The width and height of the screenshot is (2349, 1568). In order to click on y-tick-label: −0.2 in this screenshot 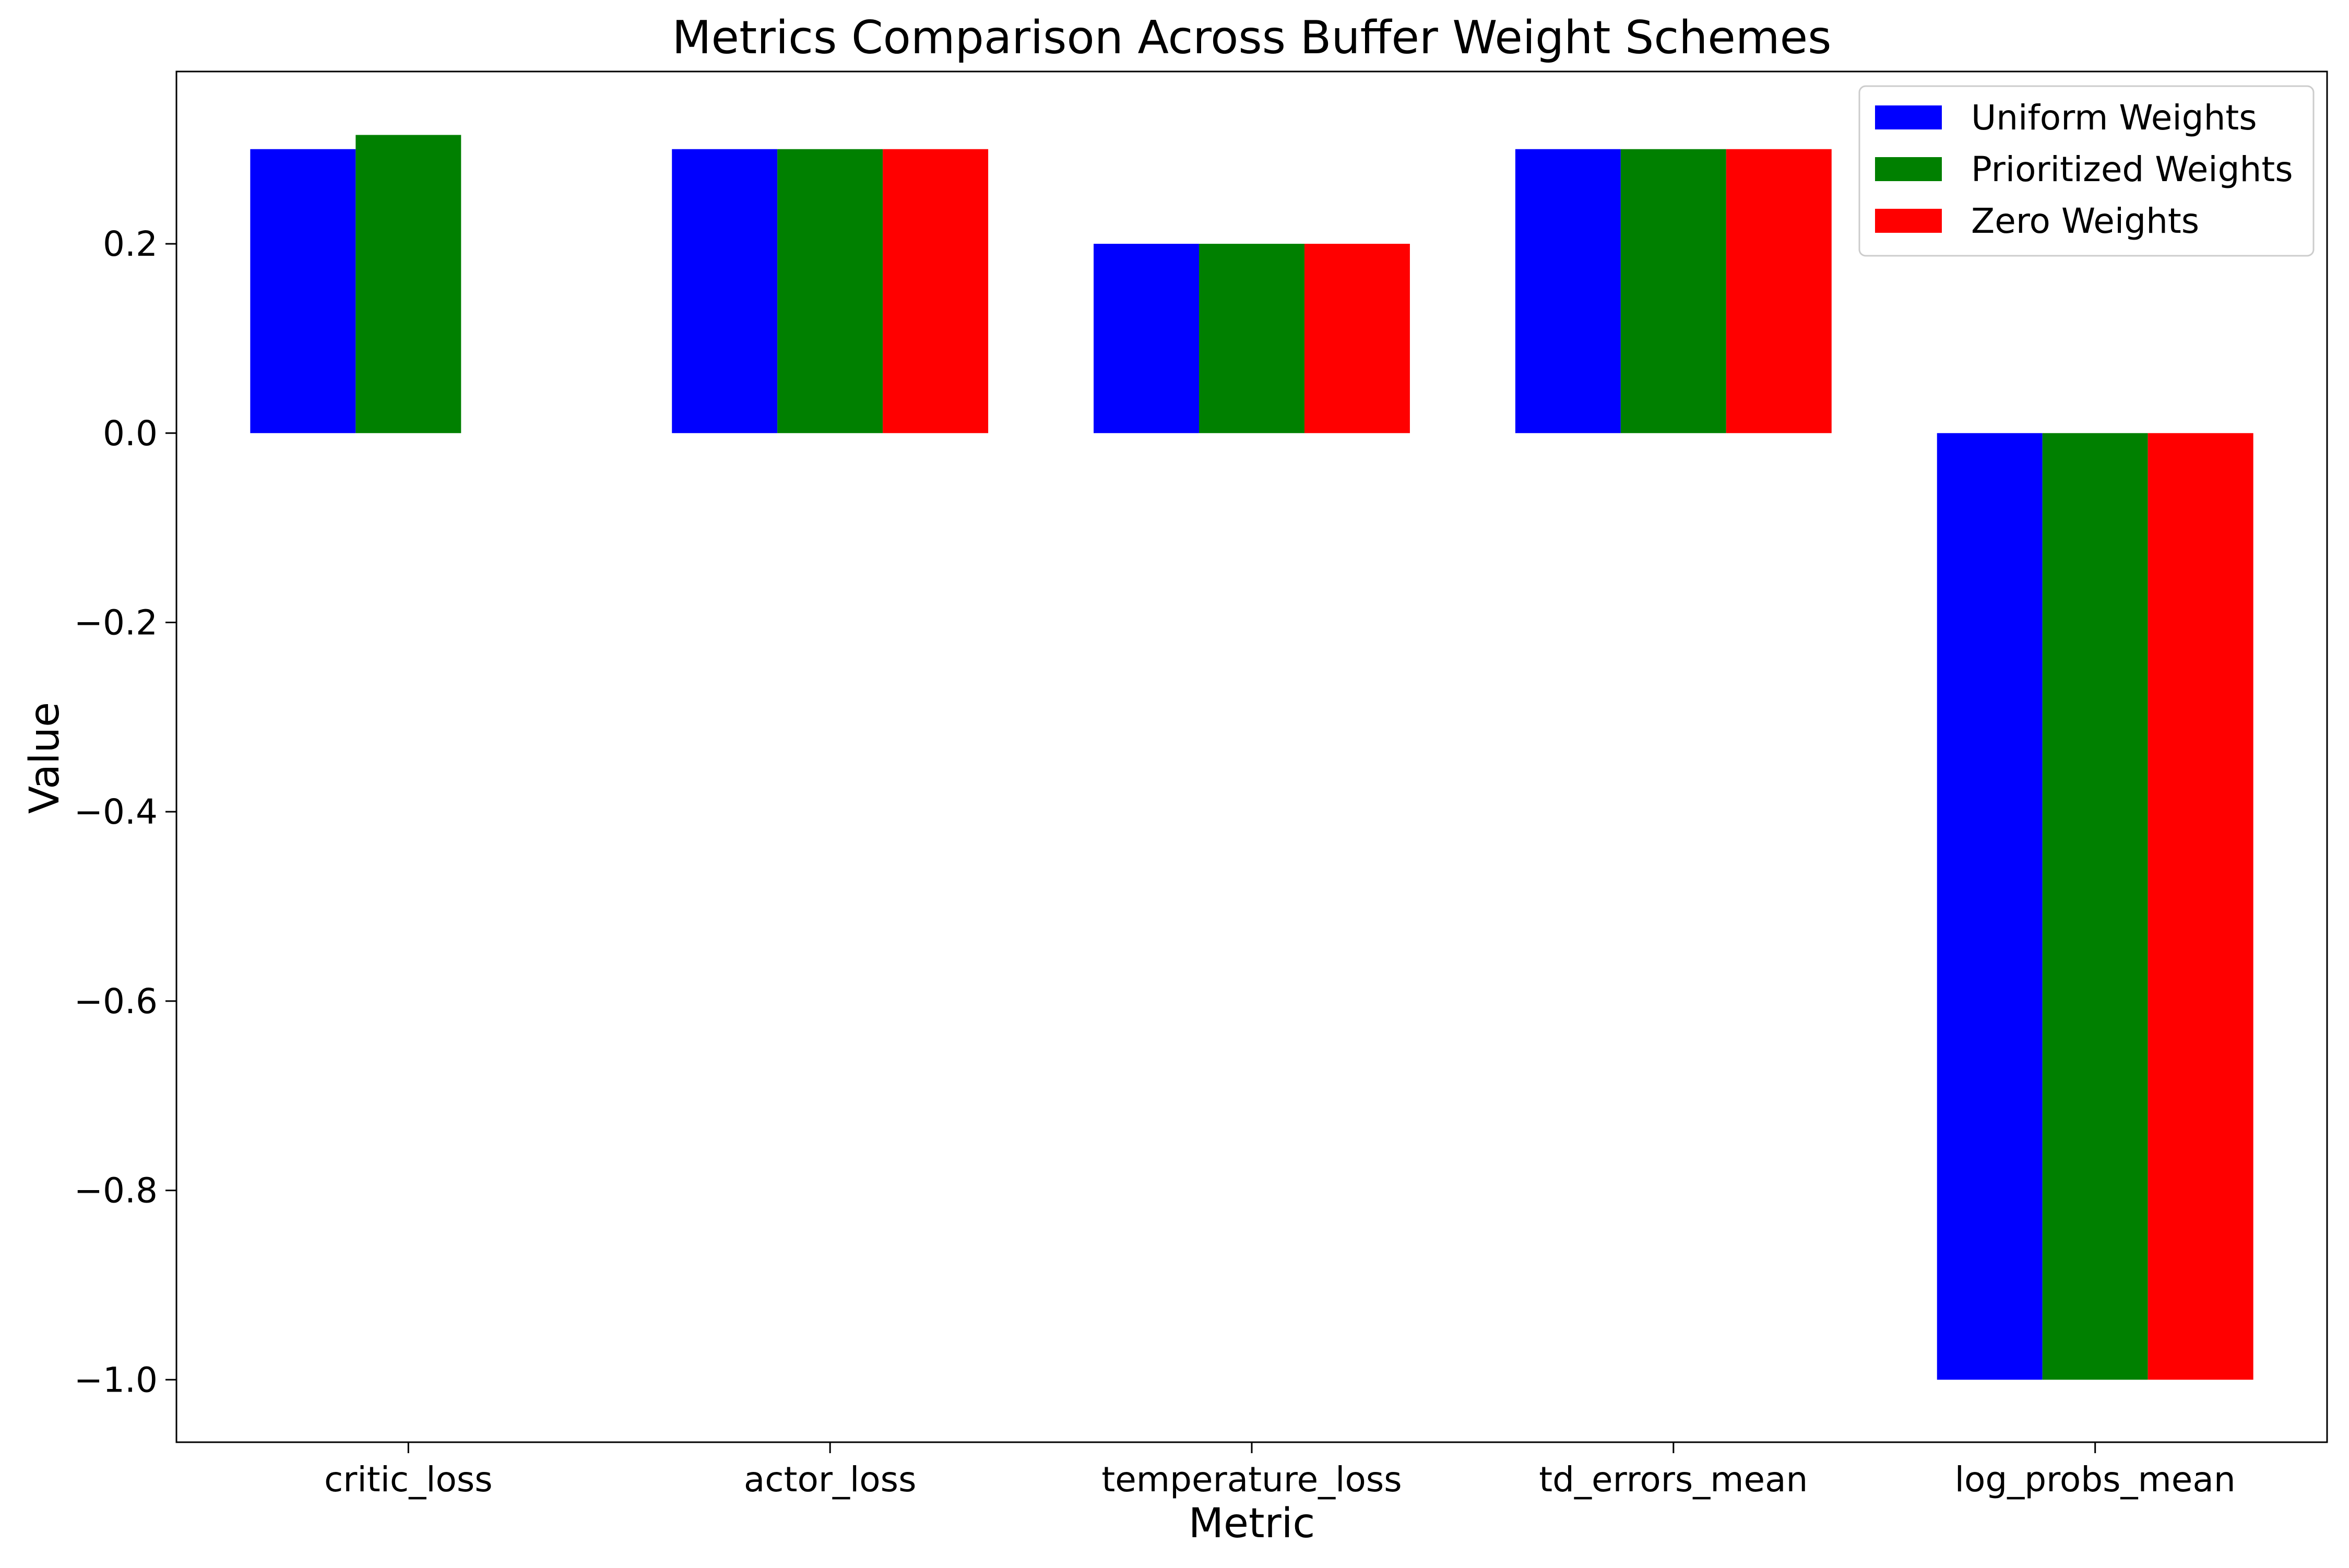, I will do `click(116, 622)`.